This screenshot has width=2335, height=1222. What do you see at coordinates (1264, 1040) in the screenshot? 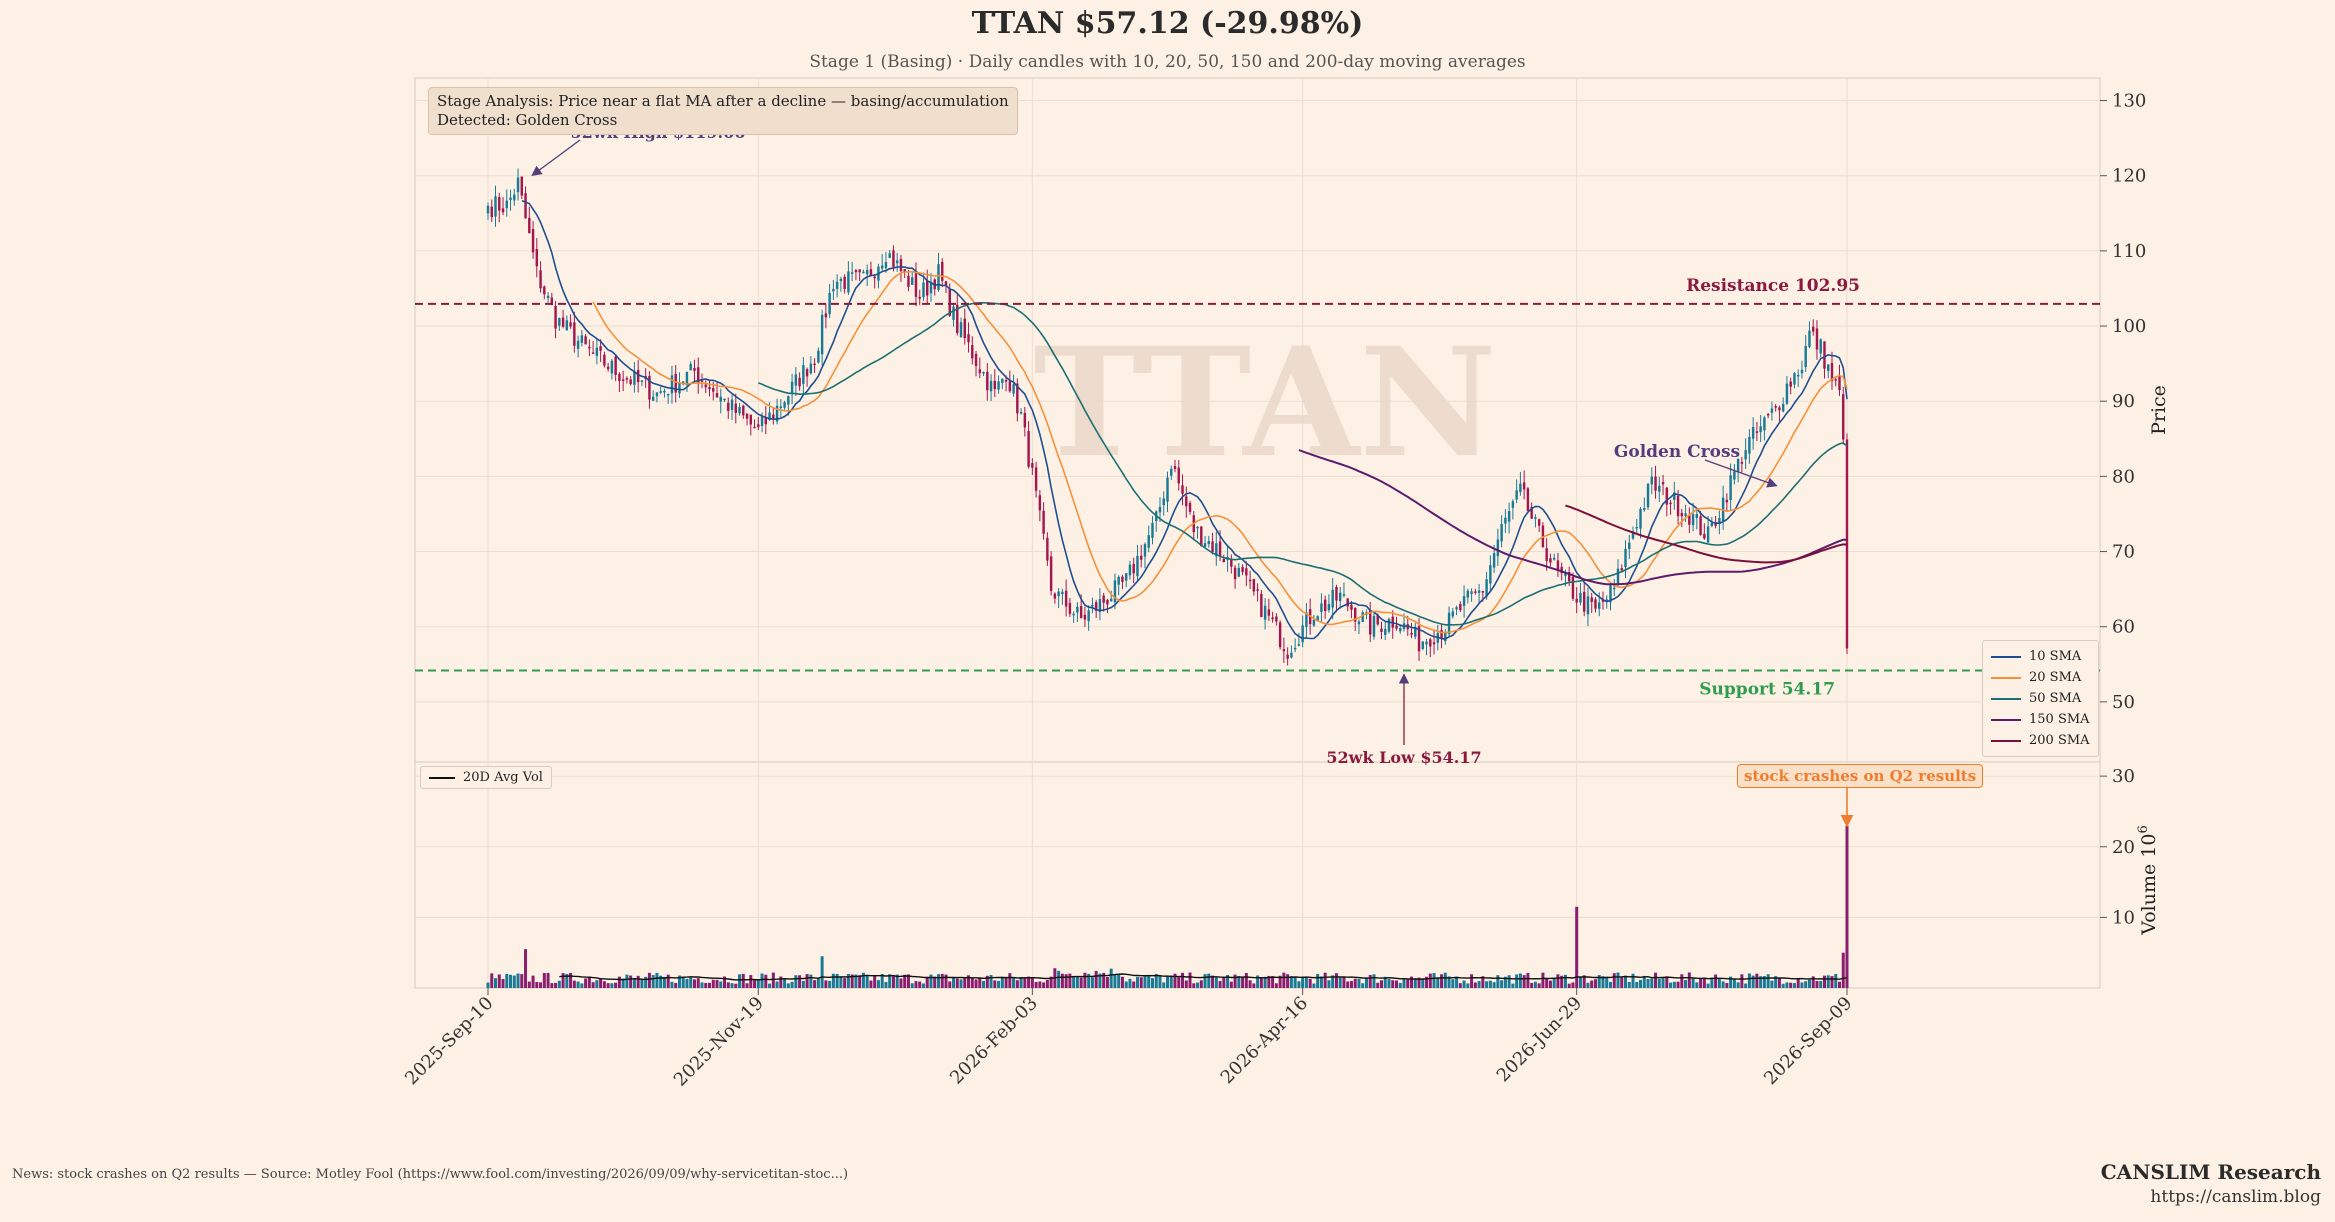
I see `x-tick-label: 2026-Apr-16` at bounding box center [1264, 1040].